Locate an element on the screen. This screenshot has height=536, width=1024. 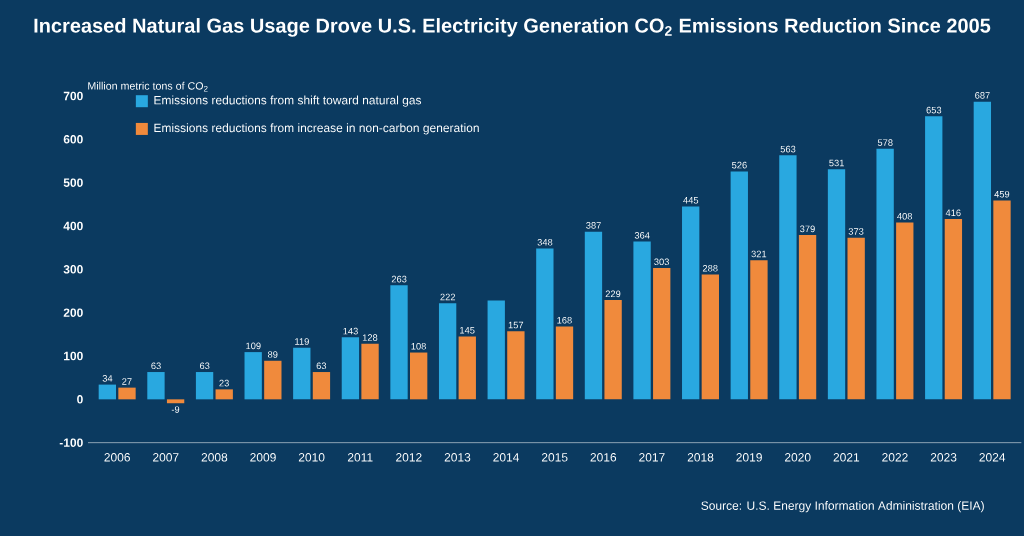
x-tick-label: 2020 is located at coordinates (797, 457).